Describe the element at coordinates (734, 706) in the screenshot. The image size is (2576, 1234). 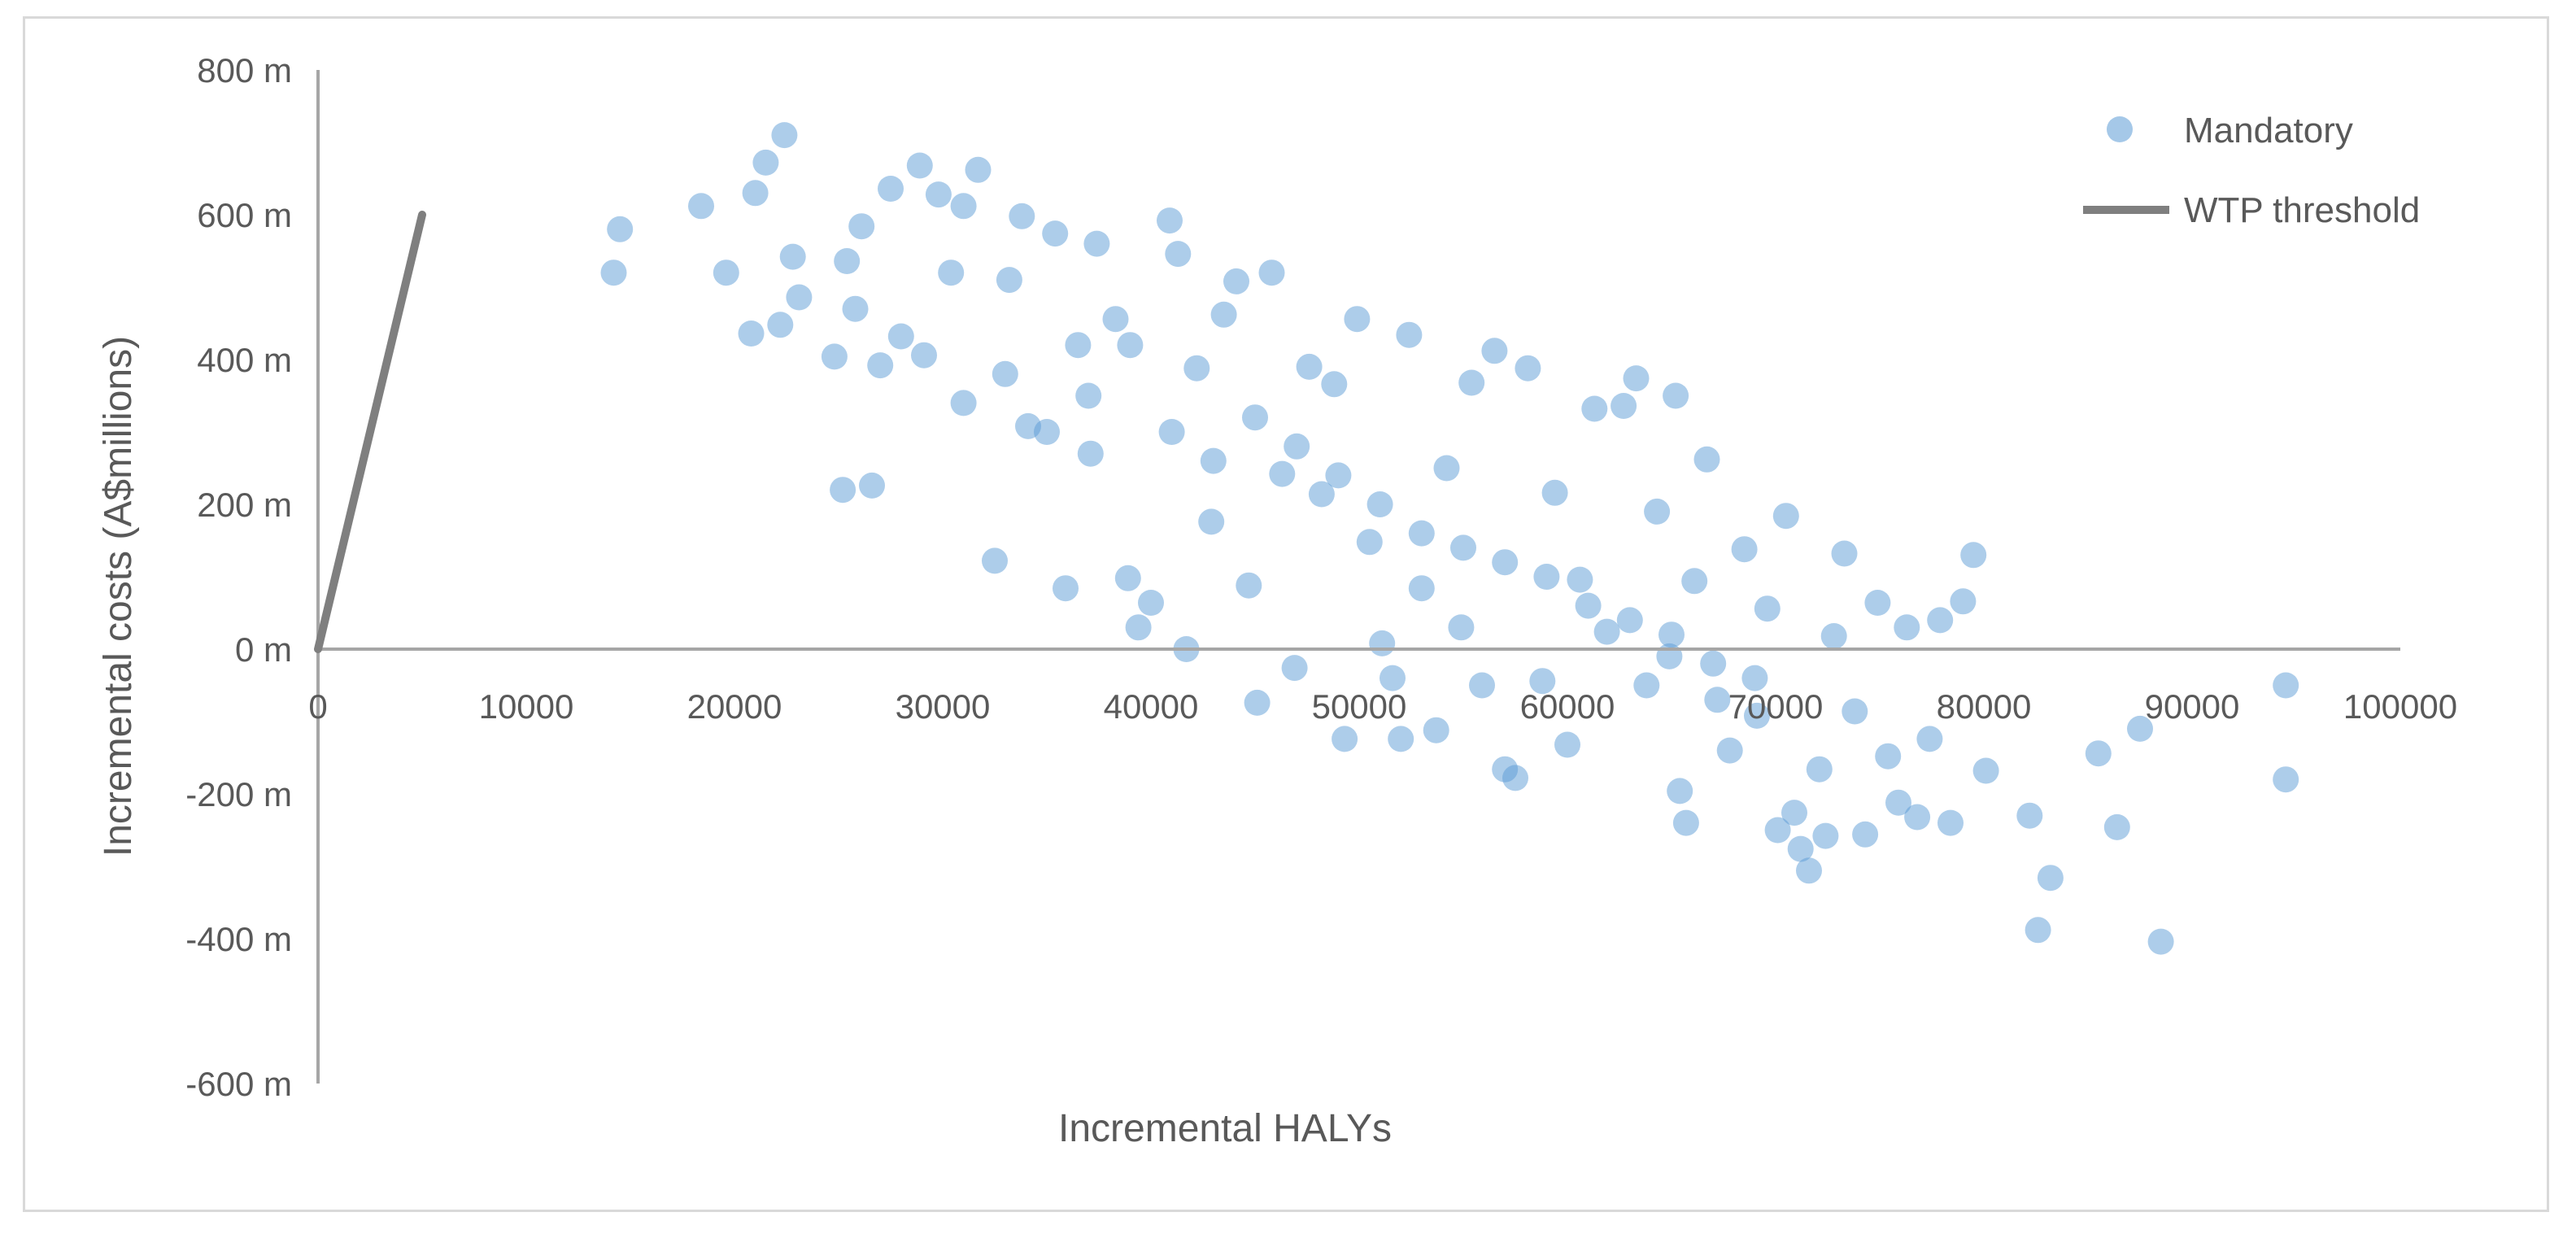
I see `x-tick-label-2: 20000` at that location.